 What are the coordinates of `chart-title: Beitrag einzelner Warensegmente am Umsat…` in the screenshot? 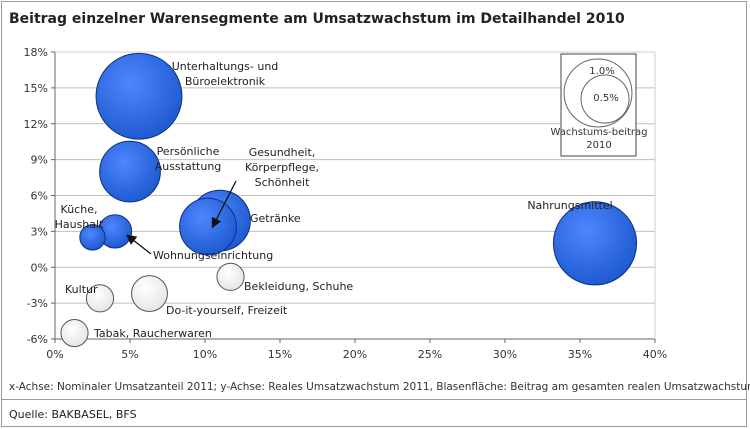 It's located at (317, 19).